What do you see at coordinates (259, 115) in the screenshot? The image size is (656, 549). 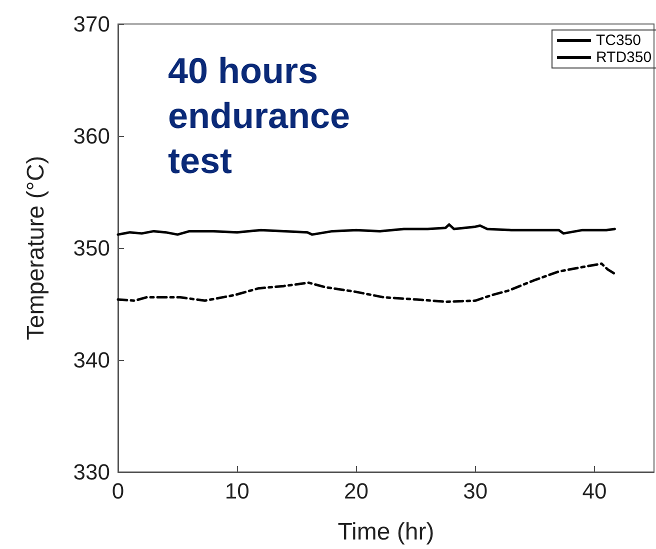 I see `annotation: 40 hours endurance test` at bounding box center [259, 115].